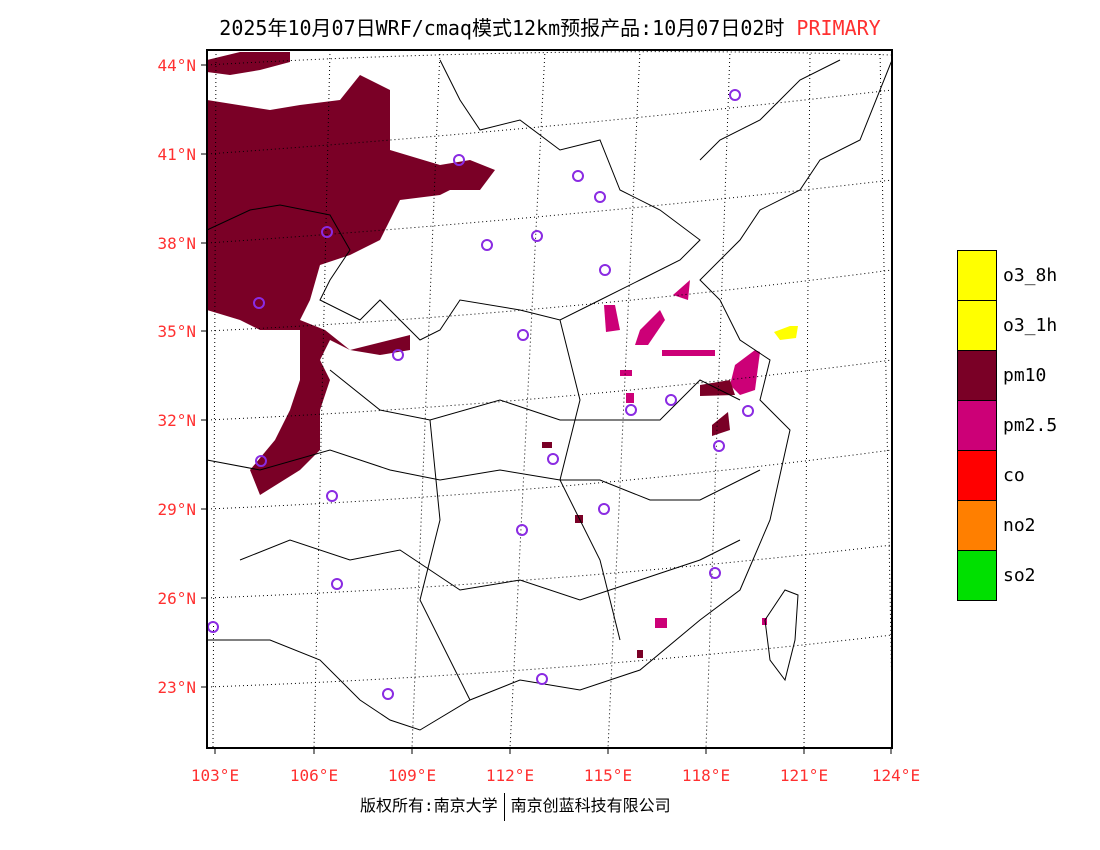 The height and width of the screenshot is (850, 1100). Describe the element at coordinates (176, 154) in the screenshot. I see `lat-label: 41°N` at that location.